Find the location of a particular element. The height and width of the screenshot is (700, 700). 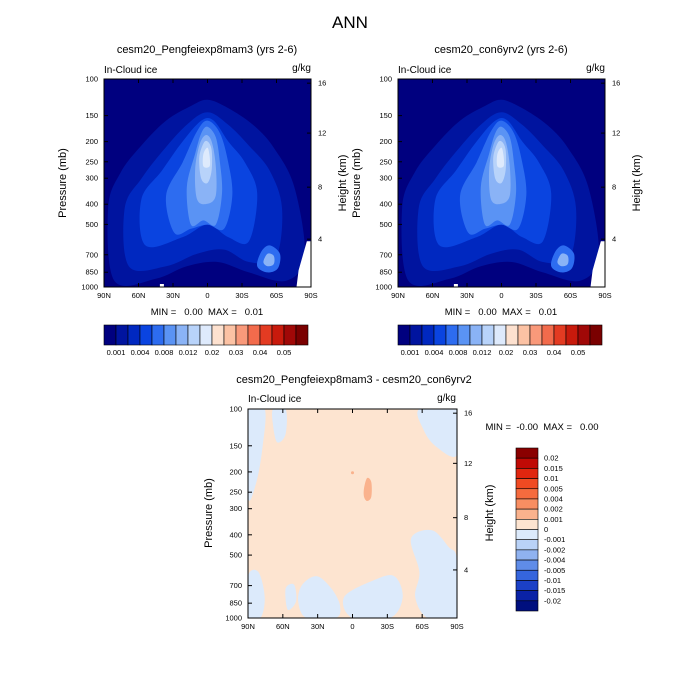

figure-title: ANN is located at coordinates (350, 22).